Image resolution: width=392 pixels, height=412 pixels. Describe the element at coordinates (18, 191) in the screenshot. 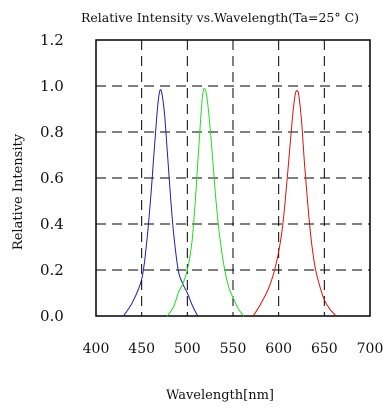

I see `y-axis-label: Relative Intensity` at that location.